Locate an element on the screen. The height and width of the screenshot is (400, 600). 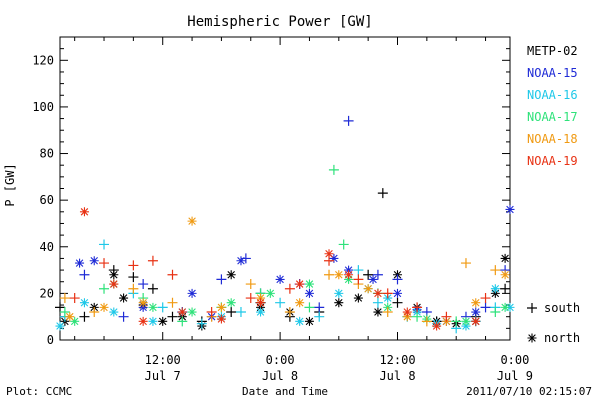
legend-entry: NOAA-18 is located at coordinates (552, 139).